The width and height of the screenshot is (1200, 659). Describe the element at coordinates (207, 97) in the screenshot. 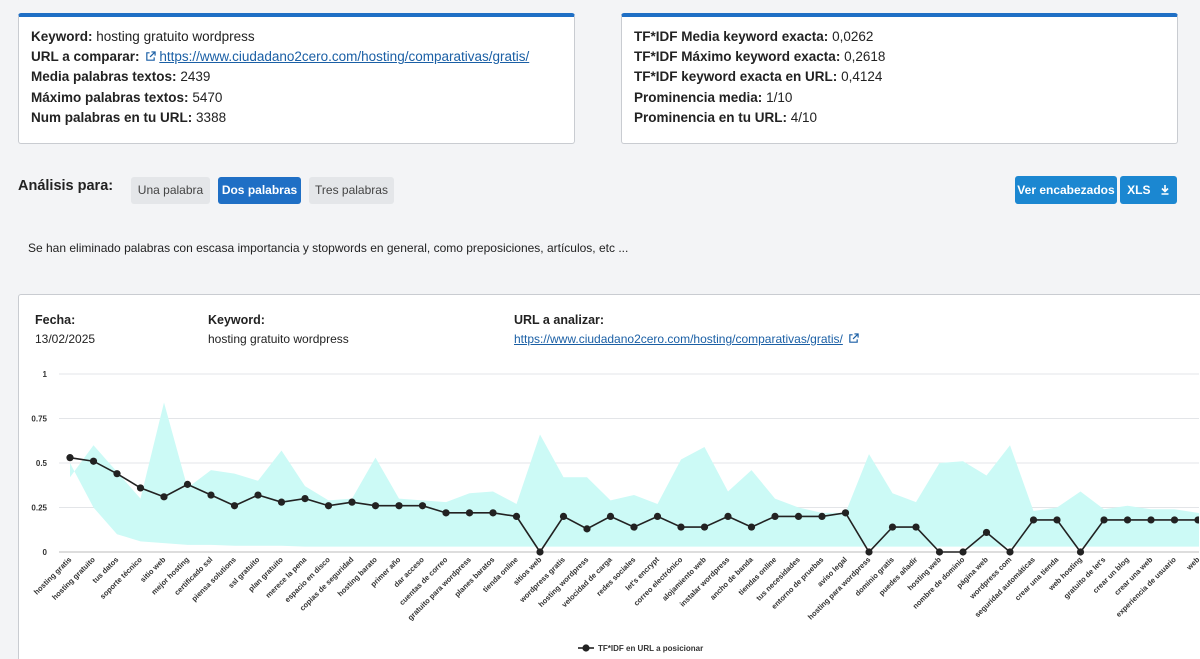

I see `max-words-value: 5470` at that location.